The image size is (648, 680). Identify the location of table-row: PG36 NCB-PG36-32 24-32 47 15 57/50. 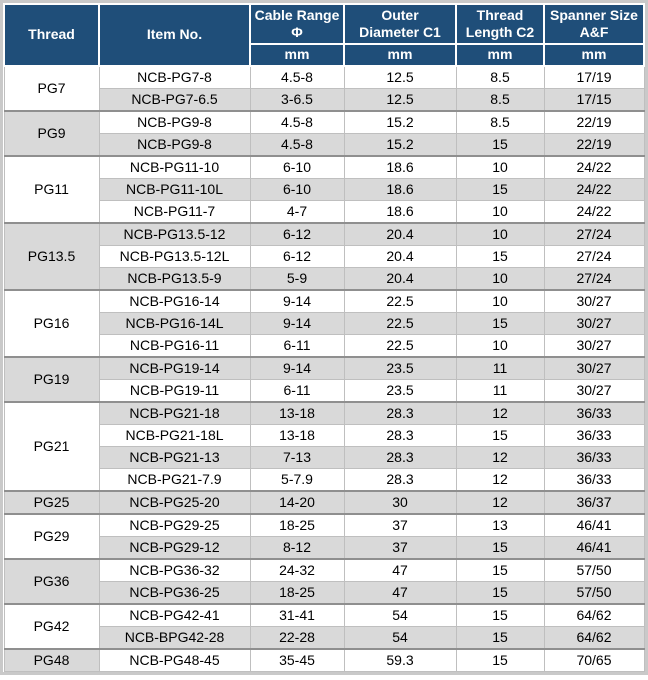
(324, 580).